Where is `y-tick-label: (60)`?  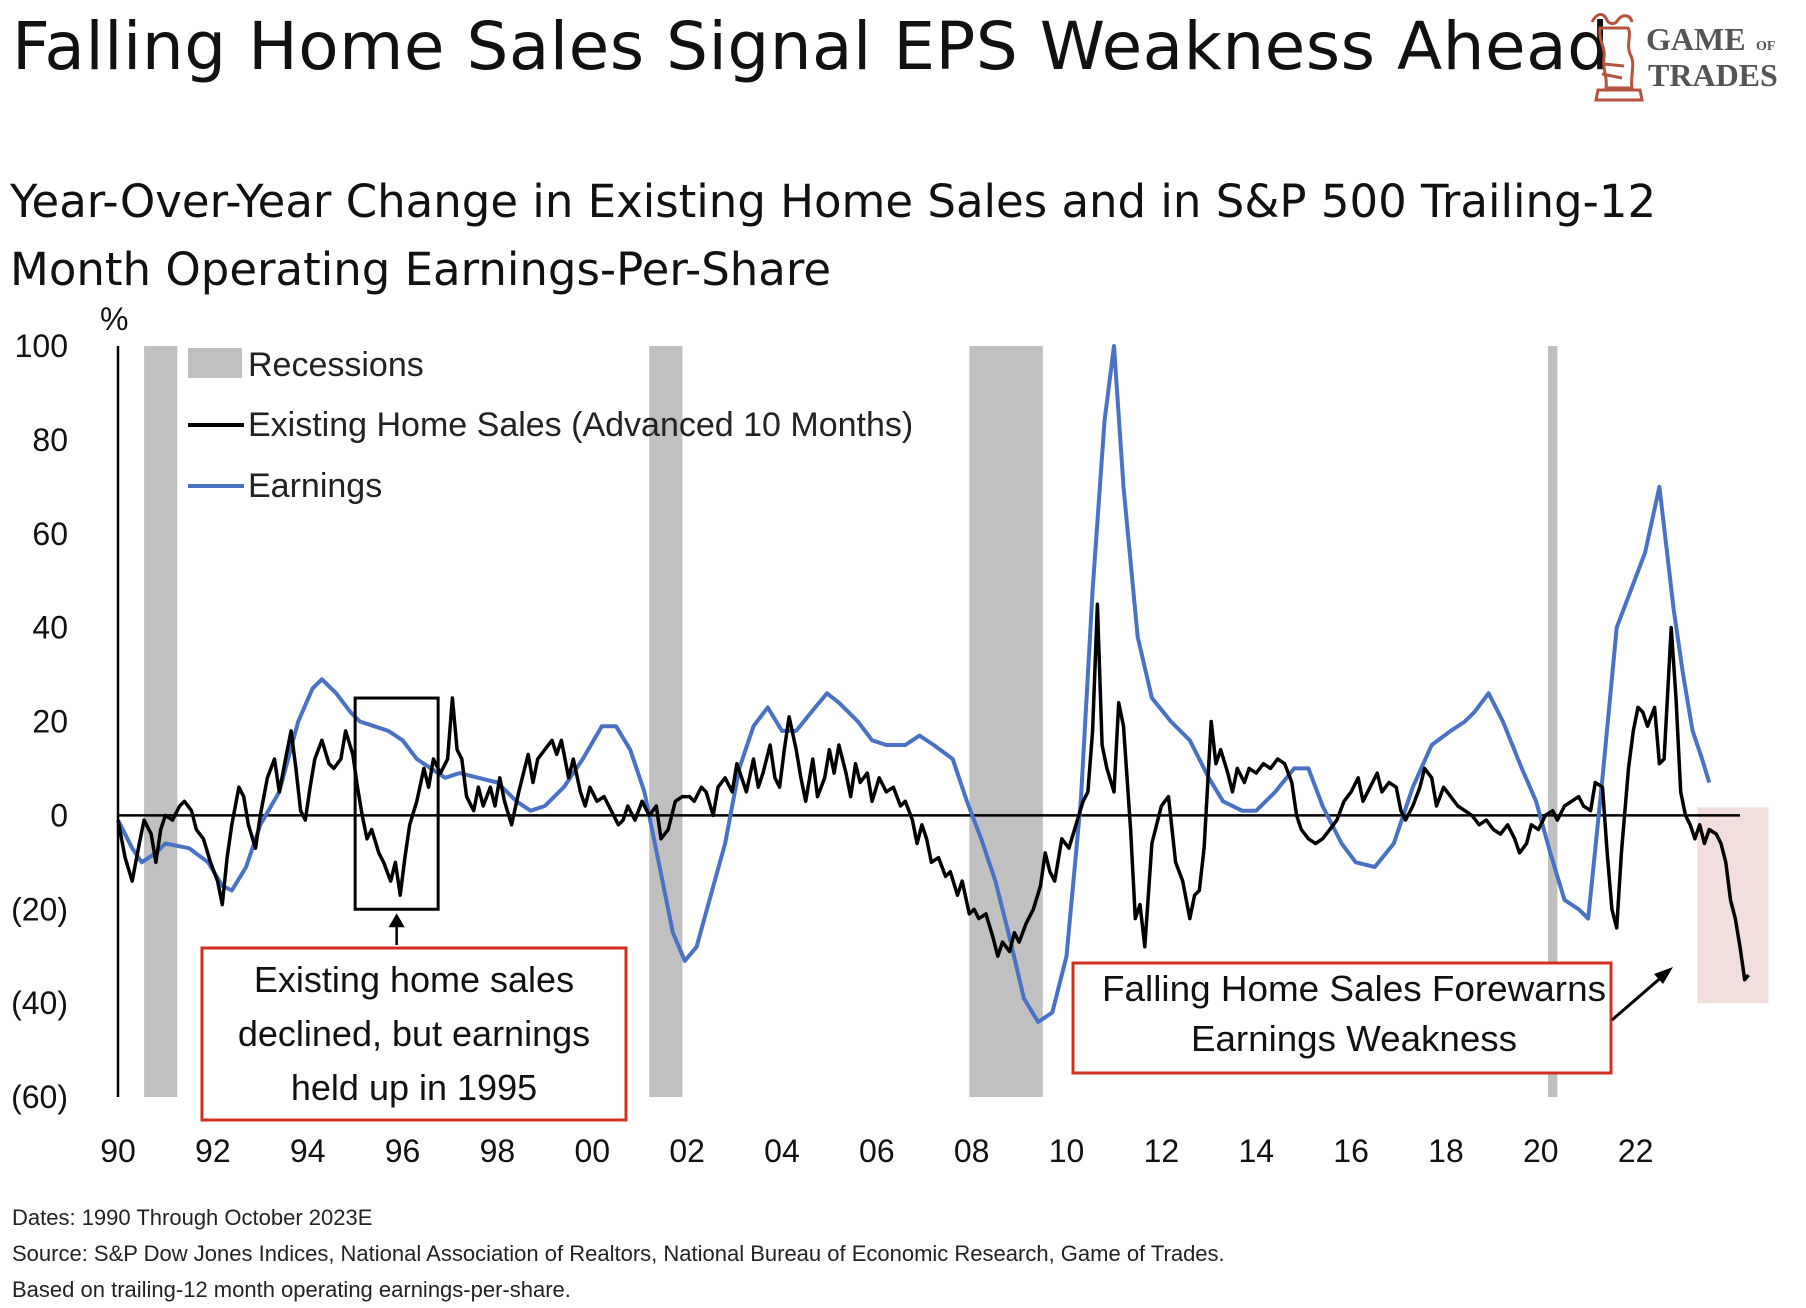
y-tick-label: (60) is located at coordinates (39, 1097).